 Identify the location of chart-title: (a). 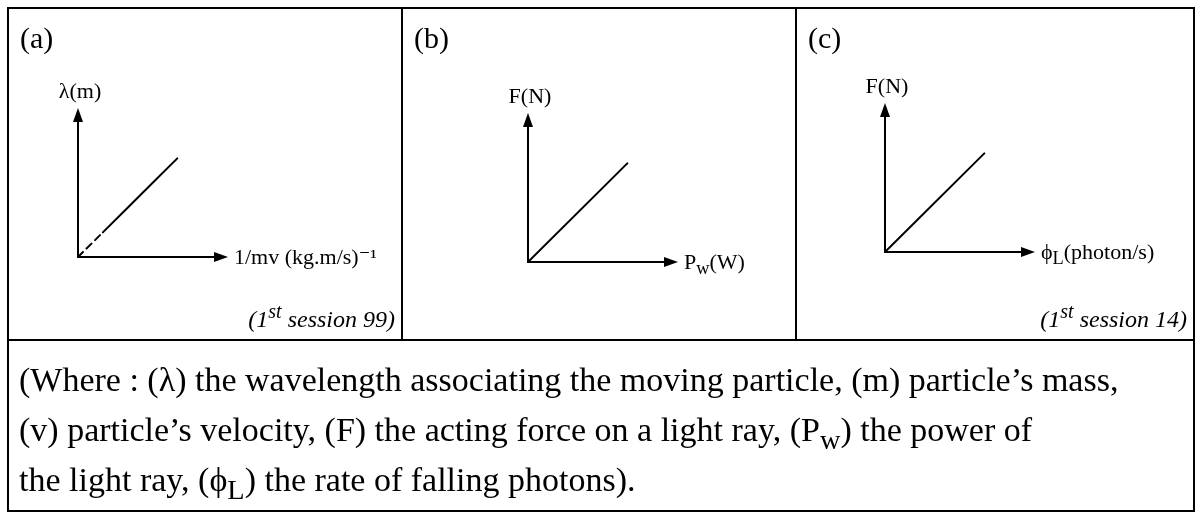
(37, 37).